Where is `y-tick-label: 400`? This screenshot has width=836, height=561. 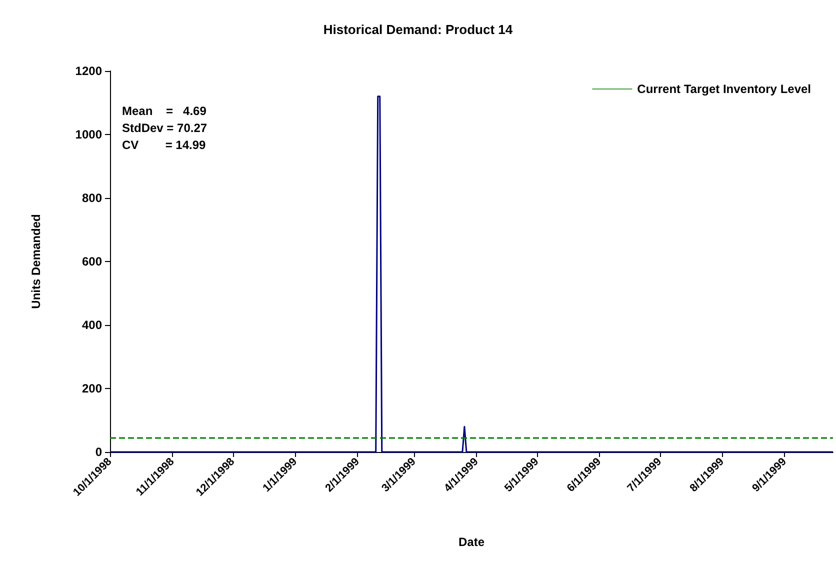
y-tick-label: 400 is located at coordinates (92, 325).